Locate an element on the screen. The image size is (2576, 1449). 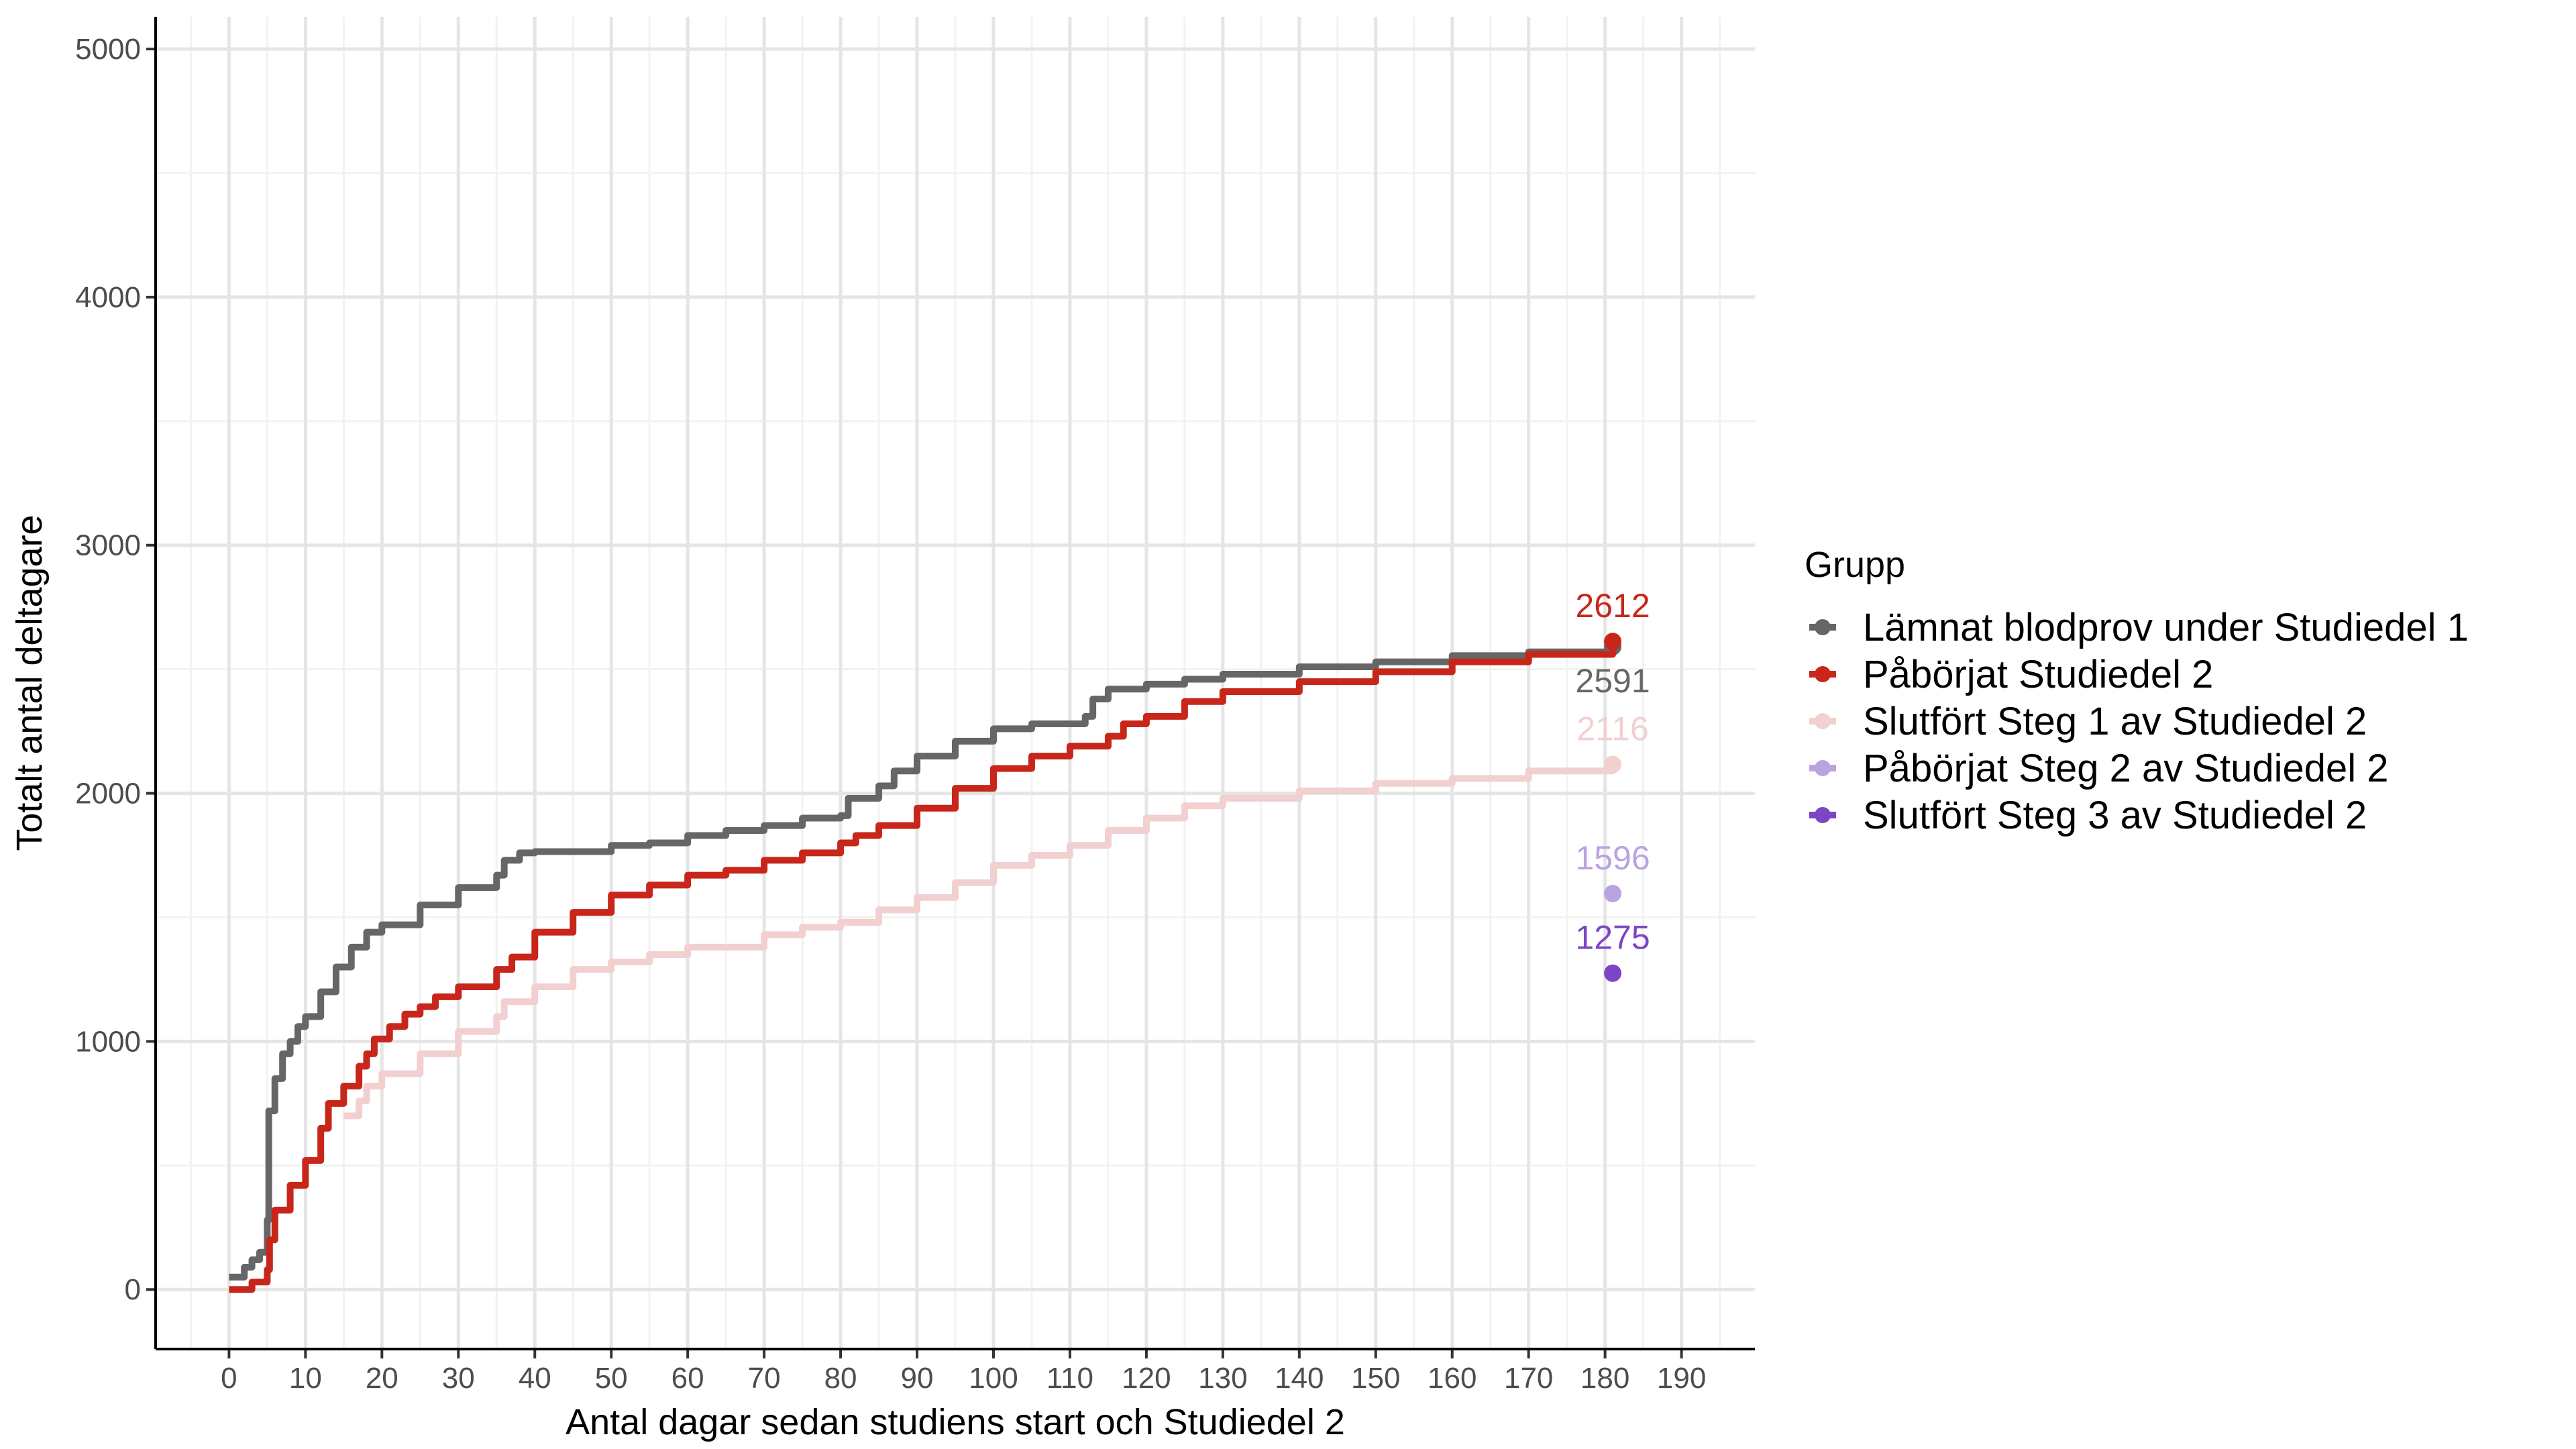
legend-label: Slutfört Steg 3 av Studiedel 2 is located at coordinates (2115, 815).